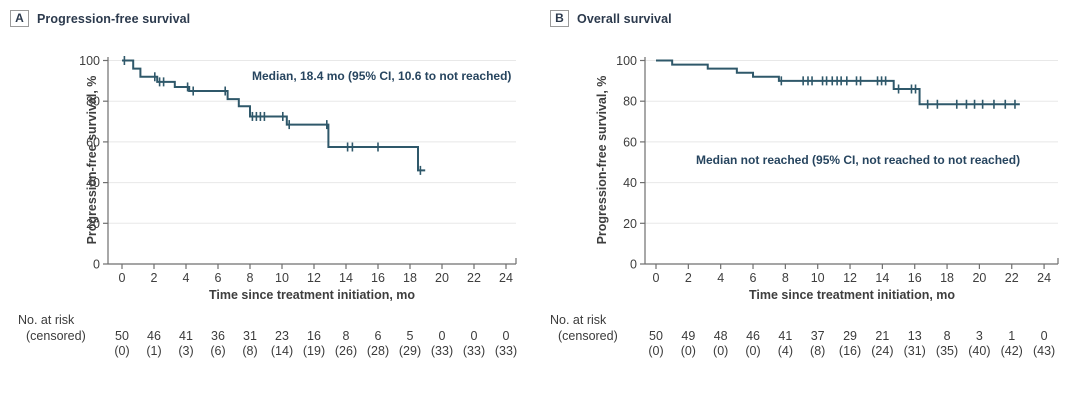 The height and width of the screenshot is (400, 1080). Describe the element at coordinates (882, 336) in the screenshot. I see `at-risk-count: 21` at that location.